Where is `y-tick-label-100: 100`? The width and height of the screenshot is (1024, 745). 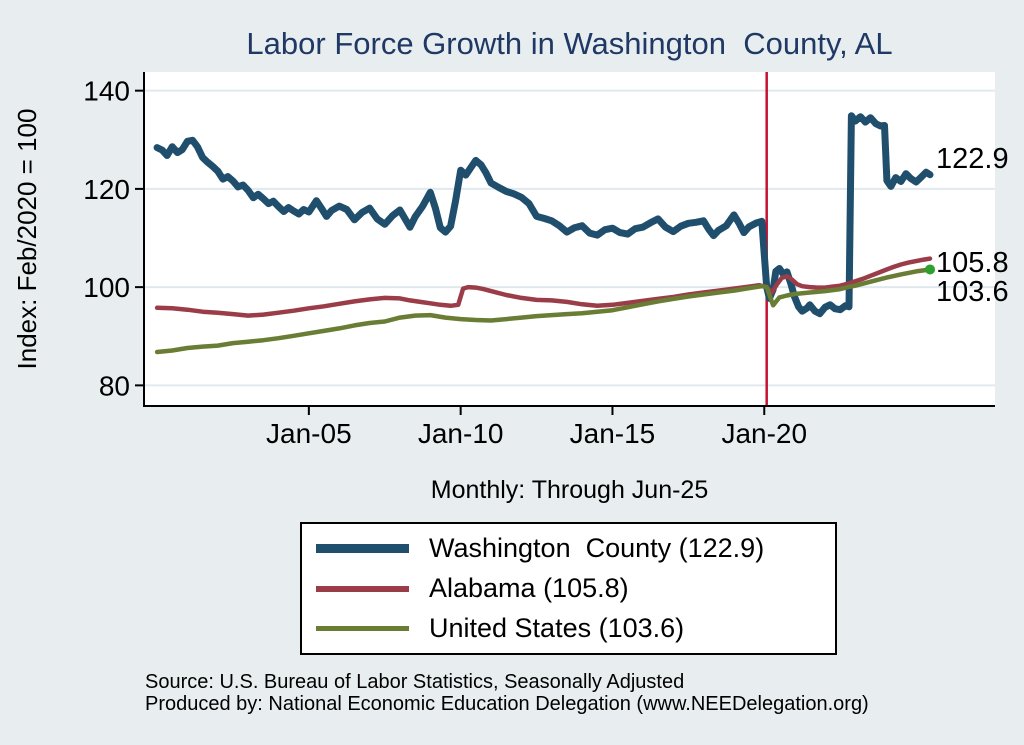 y-tick-label-100: 100 is located at coordinates (106, 287).